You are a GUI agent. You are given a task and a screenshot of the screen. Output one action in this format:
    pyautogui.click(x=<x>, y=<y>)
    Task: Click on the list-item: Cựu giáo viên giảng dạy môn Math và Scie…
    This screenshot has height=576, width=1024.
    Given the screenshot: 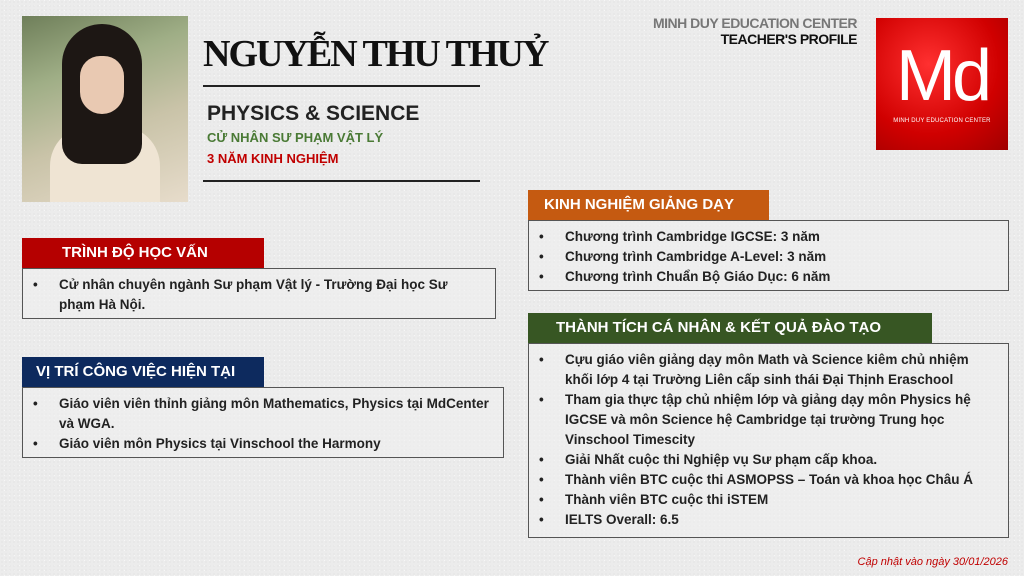 What is the action you would take?
    pyautogui.click(x=767, y=370)
    